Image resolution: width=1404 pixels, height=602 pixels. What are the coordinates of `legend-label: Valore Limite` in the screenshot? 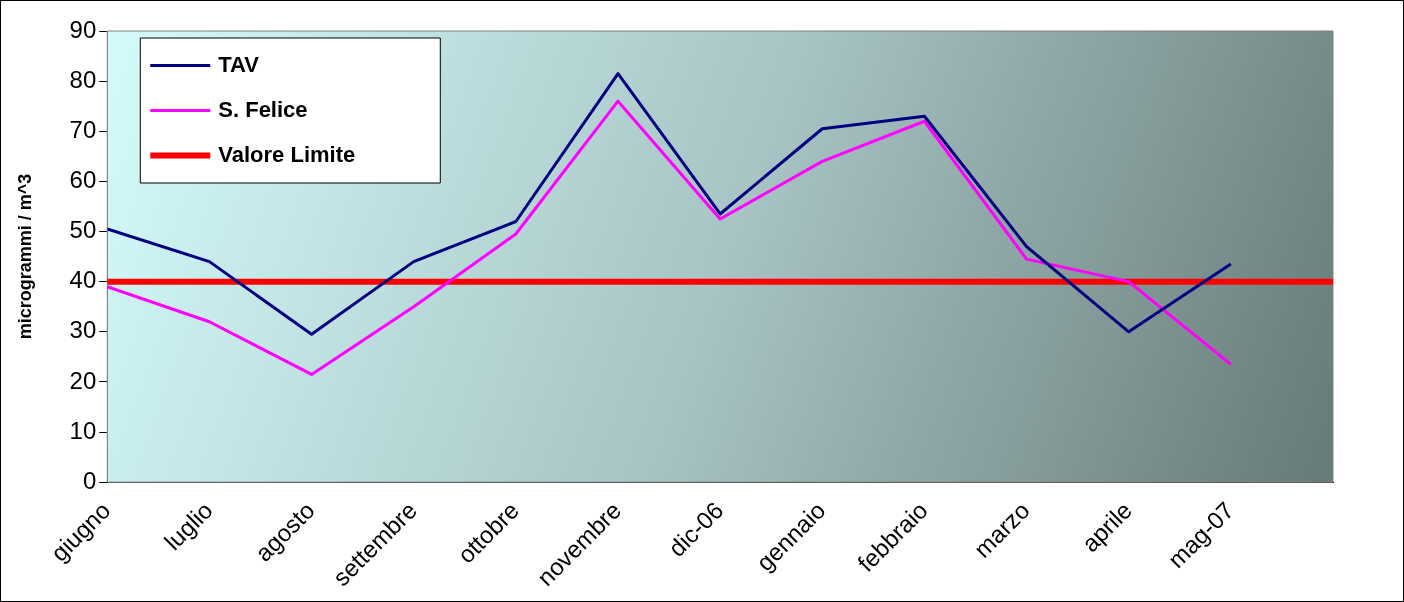 It's located at (287, 154).